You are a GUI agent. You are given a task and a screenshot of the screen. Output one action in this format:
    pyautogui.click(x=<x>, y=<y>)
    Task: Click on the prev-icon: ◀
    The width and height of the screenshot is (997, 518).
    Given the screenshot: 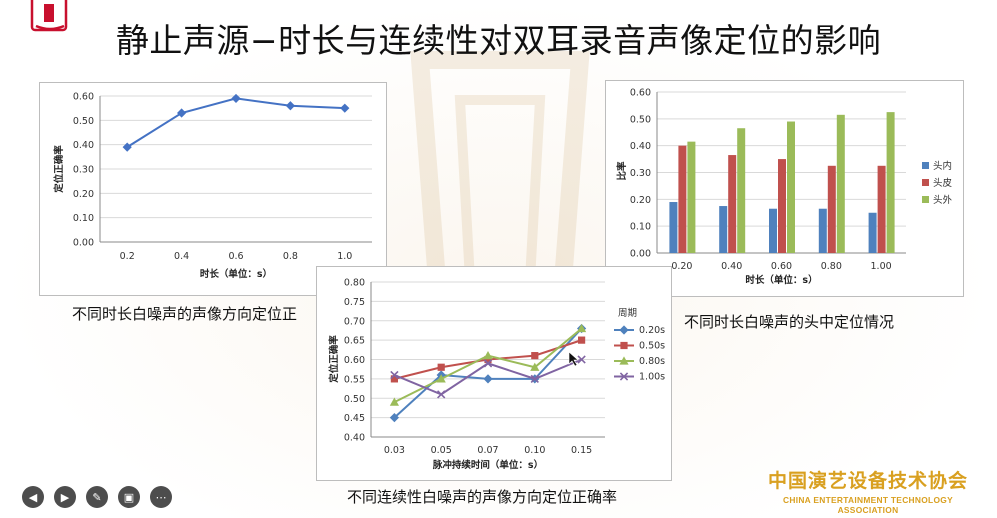 What is the action you would take?
    pyautogui.click(x=33, y=497)
    